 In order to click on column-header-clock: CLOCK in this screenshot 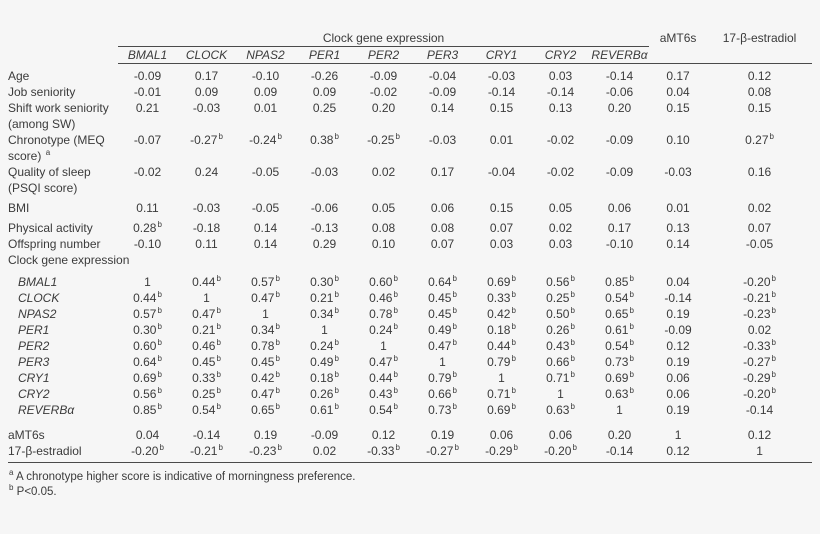, I will do `click(206, 55)`.